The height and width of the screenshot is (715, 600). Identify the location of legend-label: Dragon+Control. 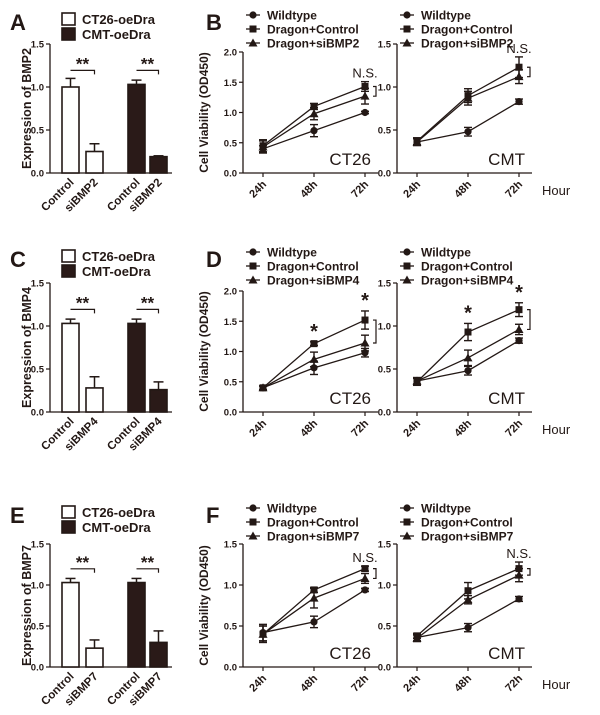
(467, 30).